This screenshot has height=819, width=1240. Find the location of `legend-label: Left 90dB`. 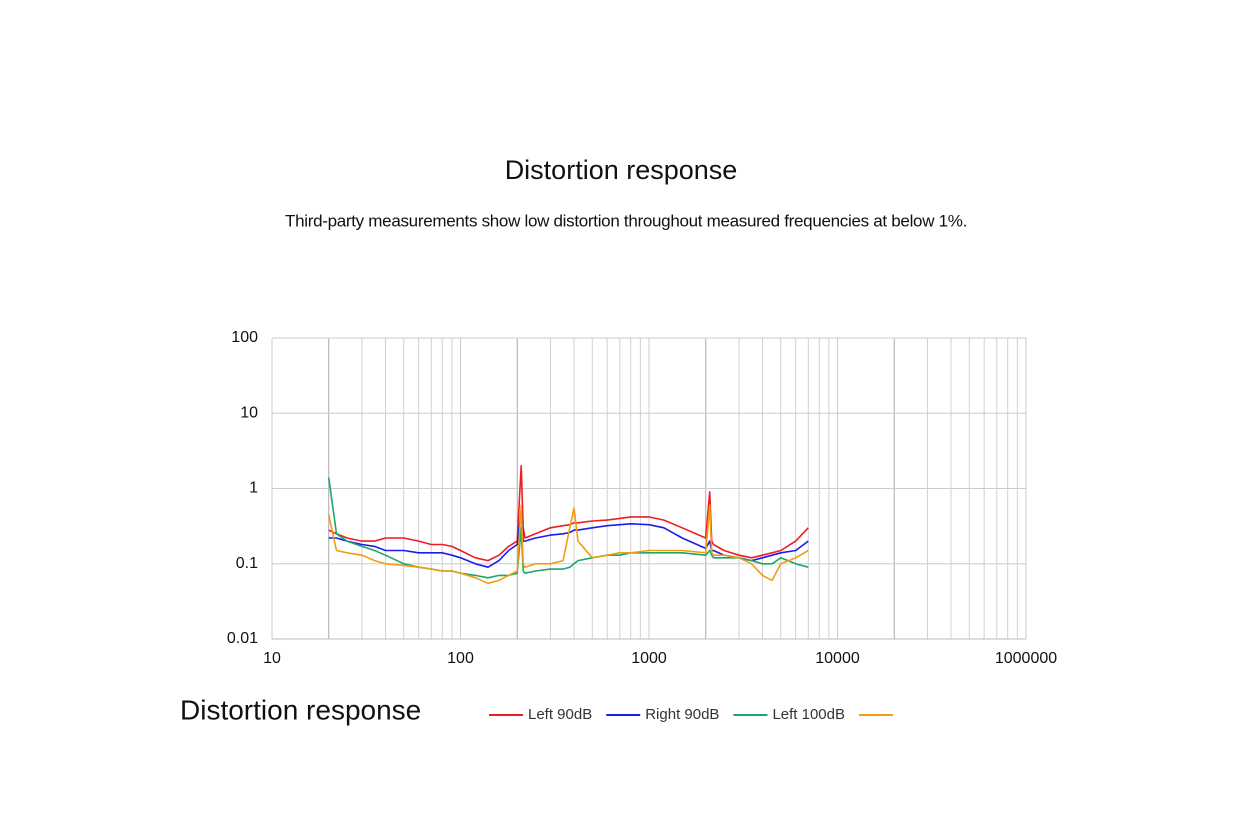

legend-label: Left 90dB is located at coordinates (560, 714).